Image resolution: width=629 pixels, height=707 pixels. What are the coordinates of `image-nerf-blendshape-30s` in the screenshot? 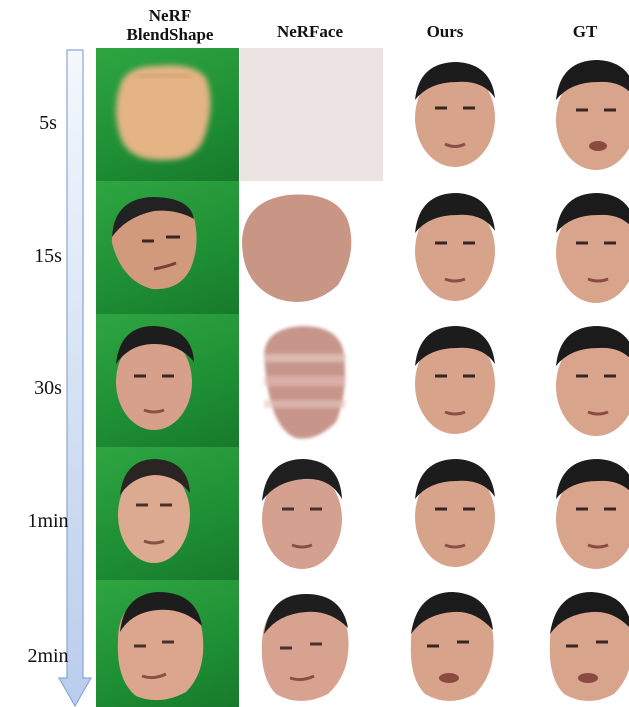 It's located at (167, 380).